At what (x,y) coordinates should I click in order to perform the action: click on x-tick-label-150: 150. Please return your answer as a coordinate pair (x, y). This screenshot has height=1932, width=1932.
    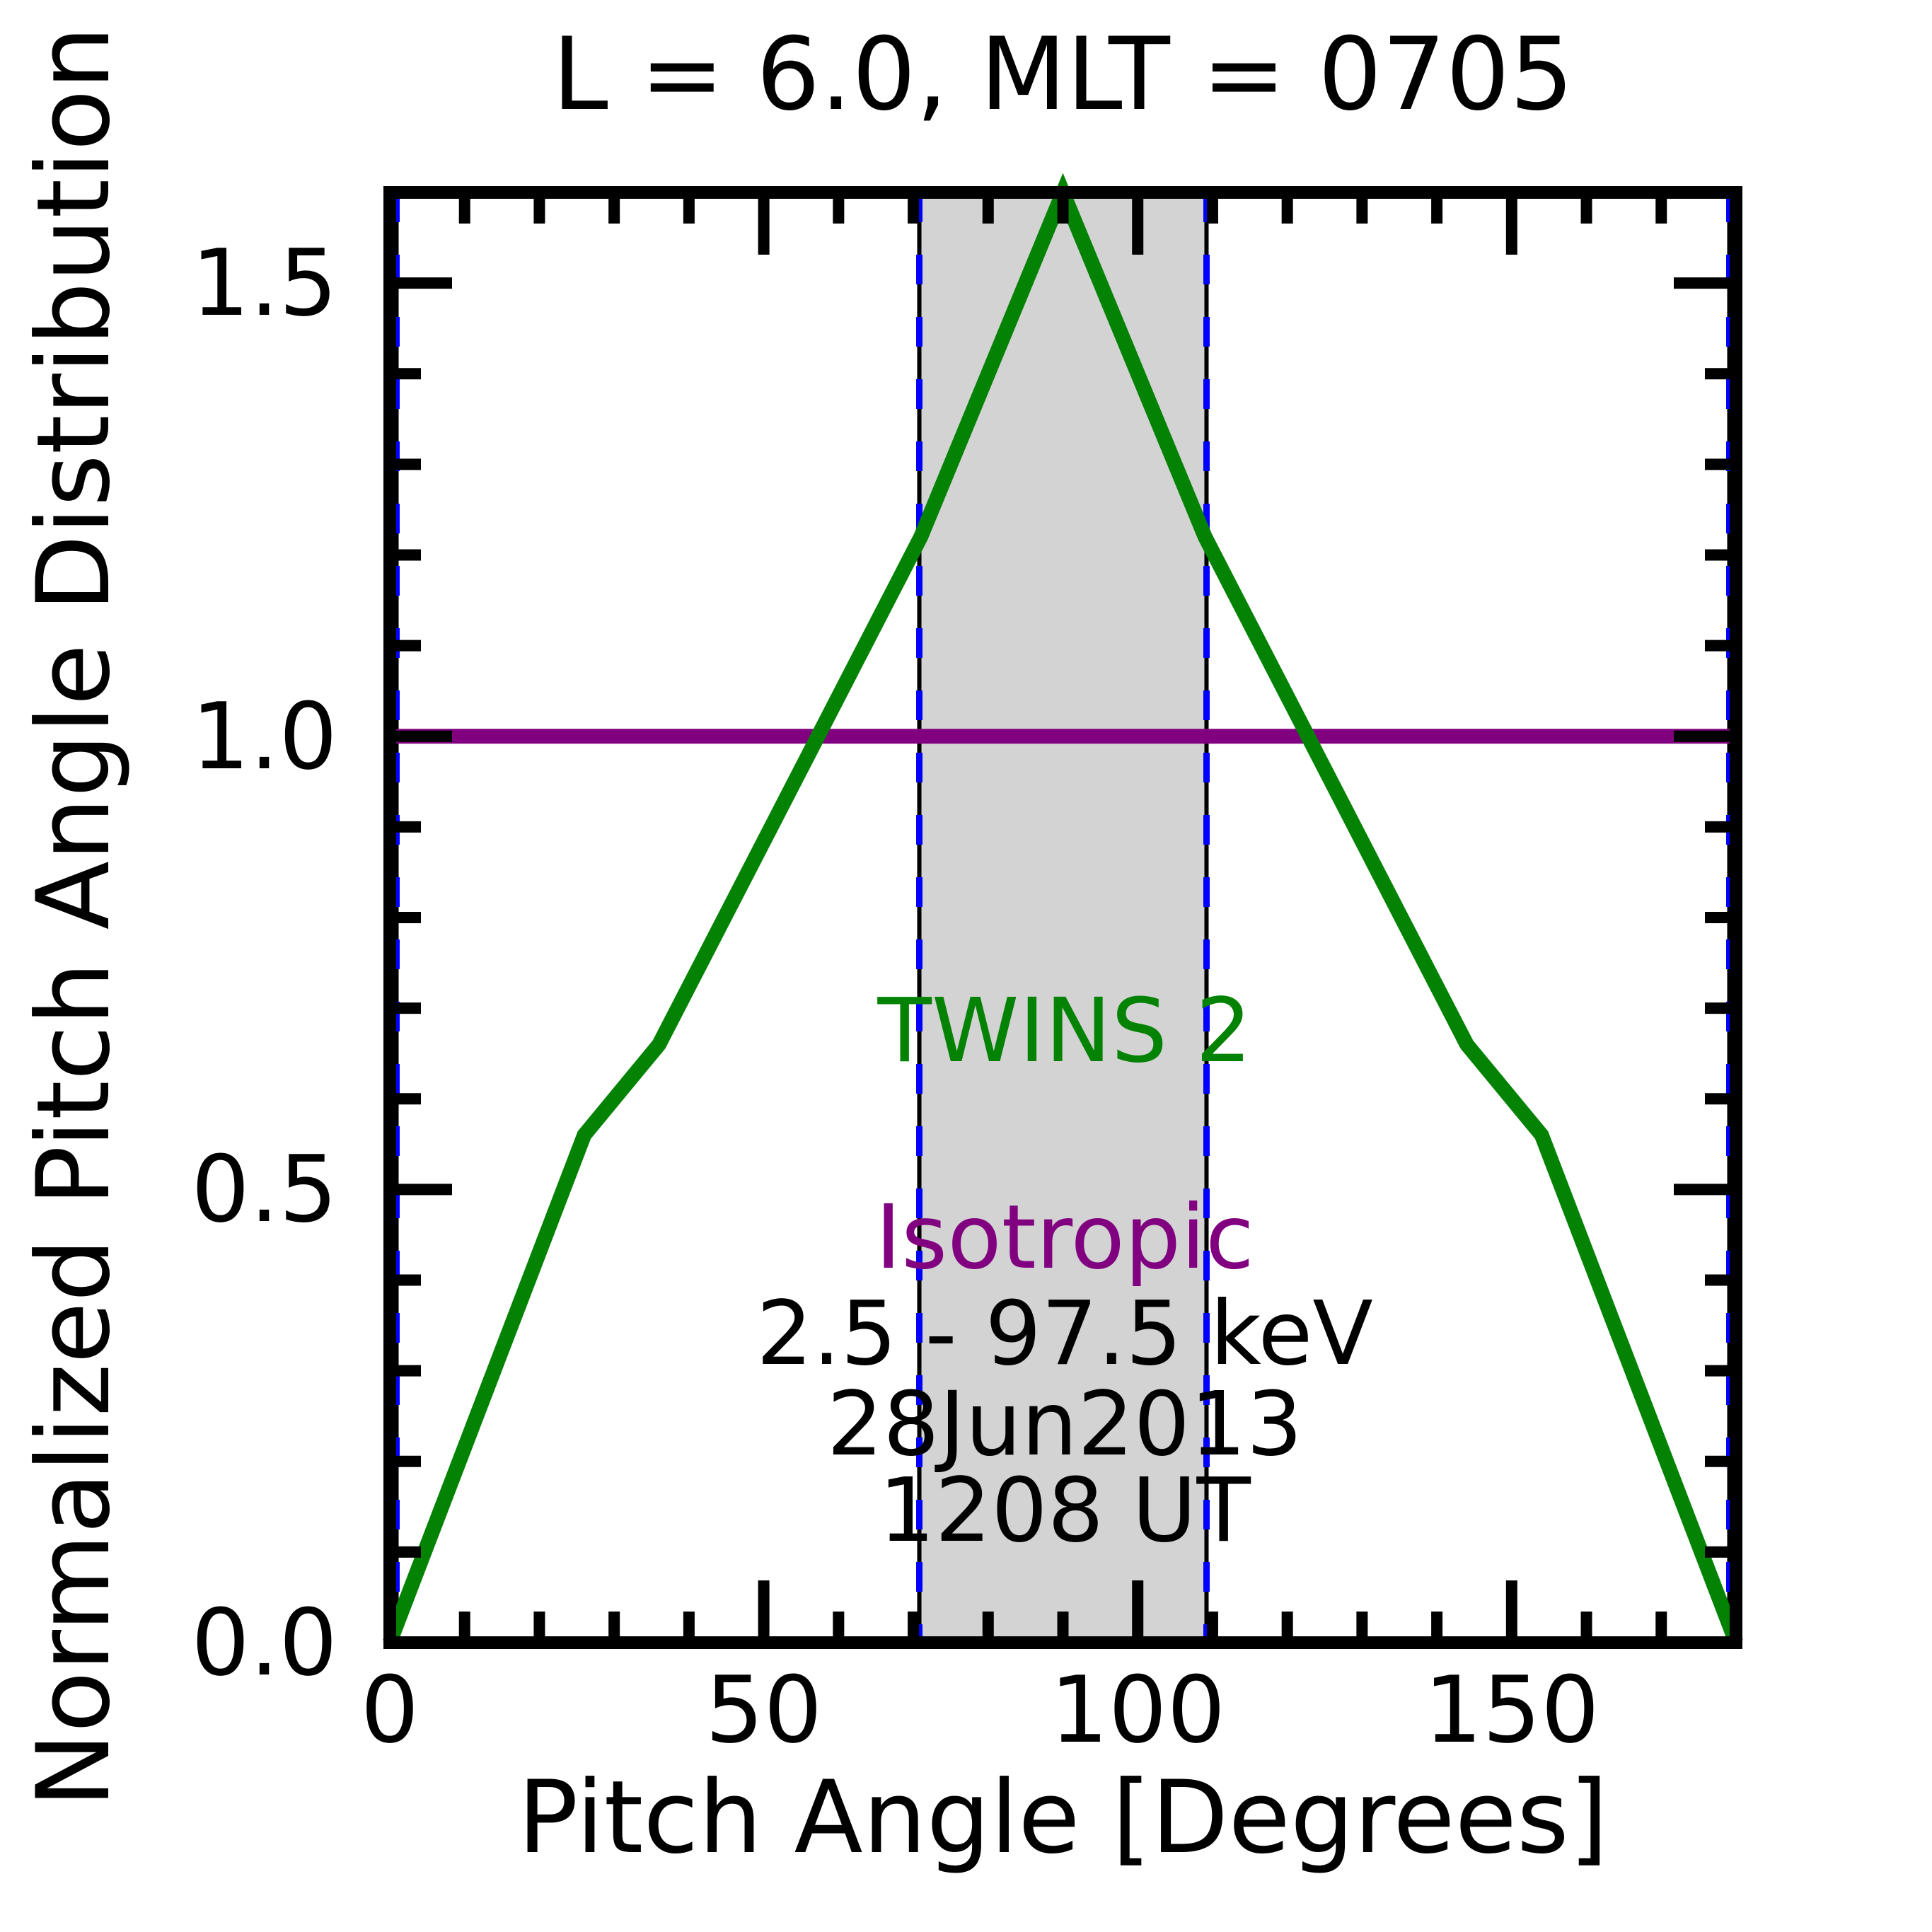
    Looking at the image, I should click on (1511, 1710).